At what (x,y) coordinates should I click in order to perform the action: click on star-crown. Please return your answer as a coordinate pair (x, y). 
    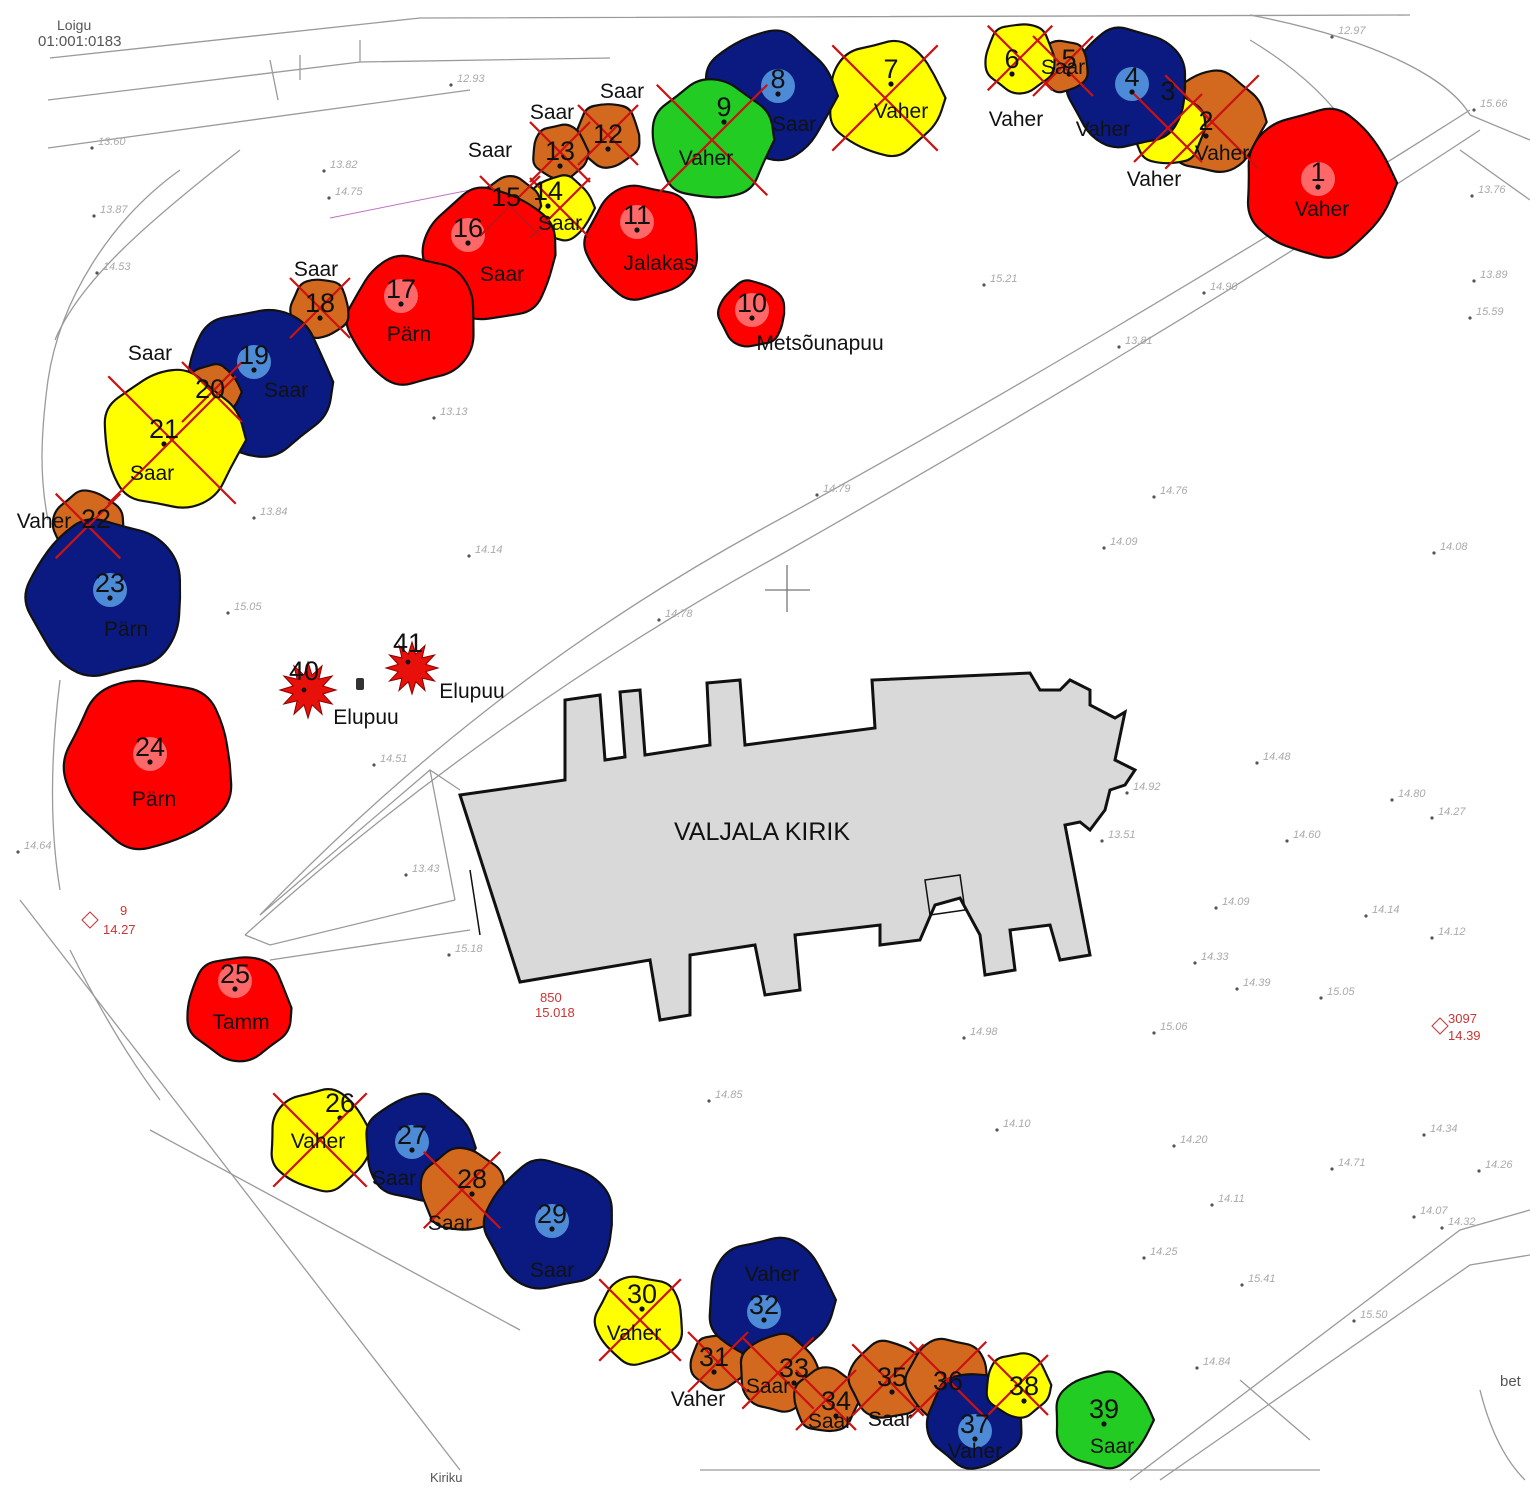
    Looking at the image, I should click on (412, 668).